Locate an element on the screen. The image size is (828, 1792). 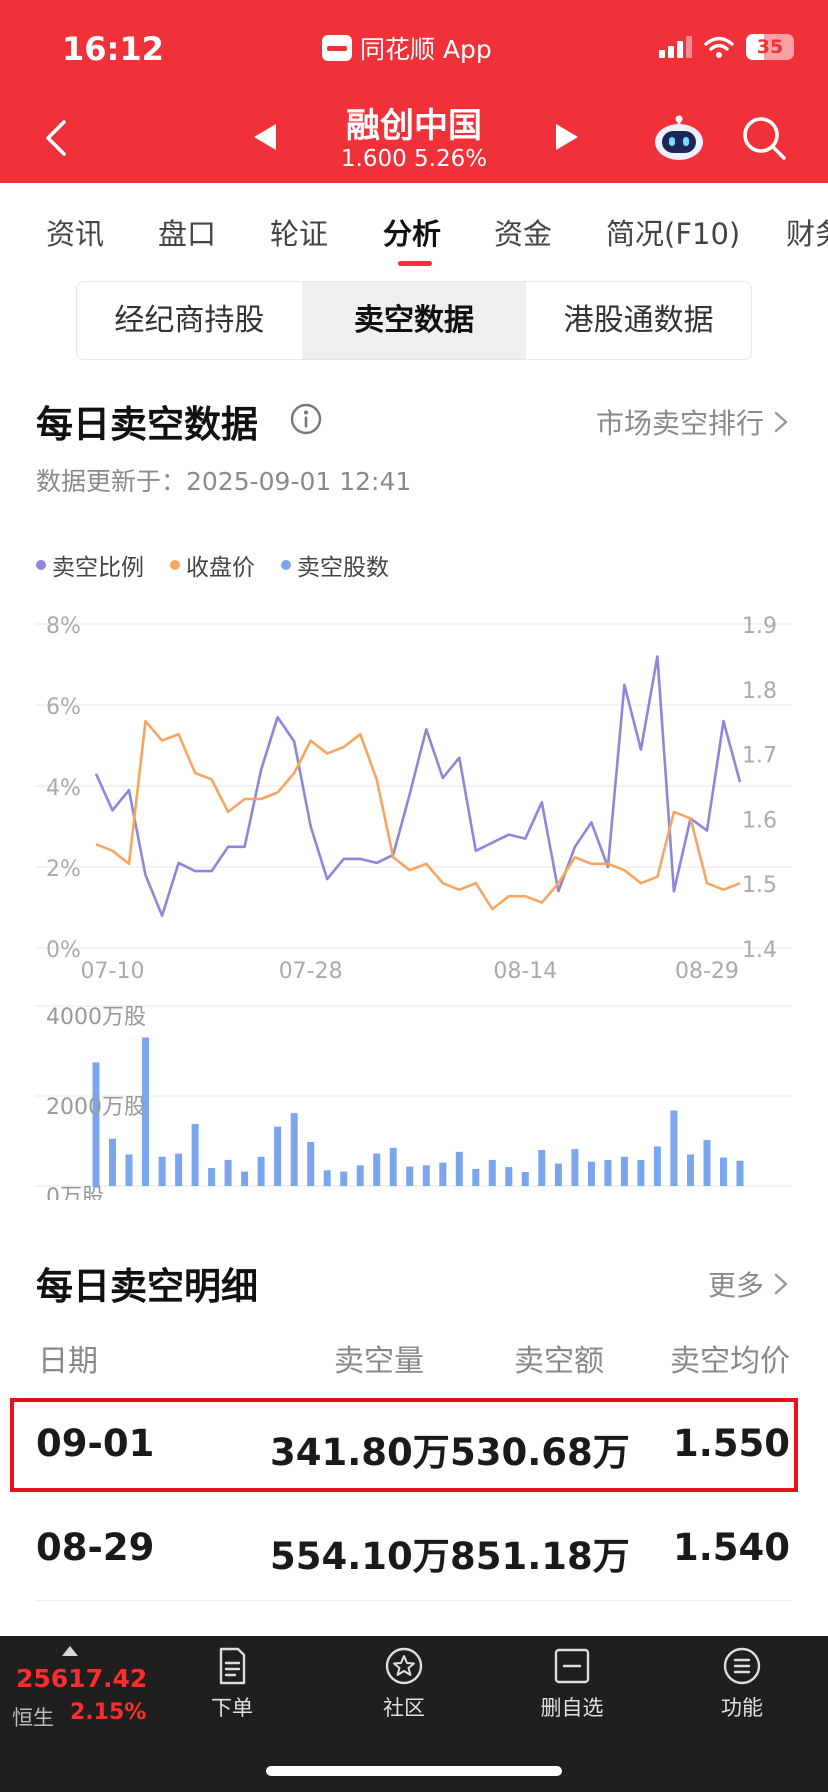
hang-seng-label: 恒生 is located at coordinates (33, 1718).